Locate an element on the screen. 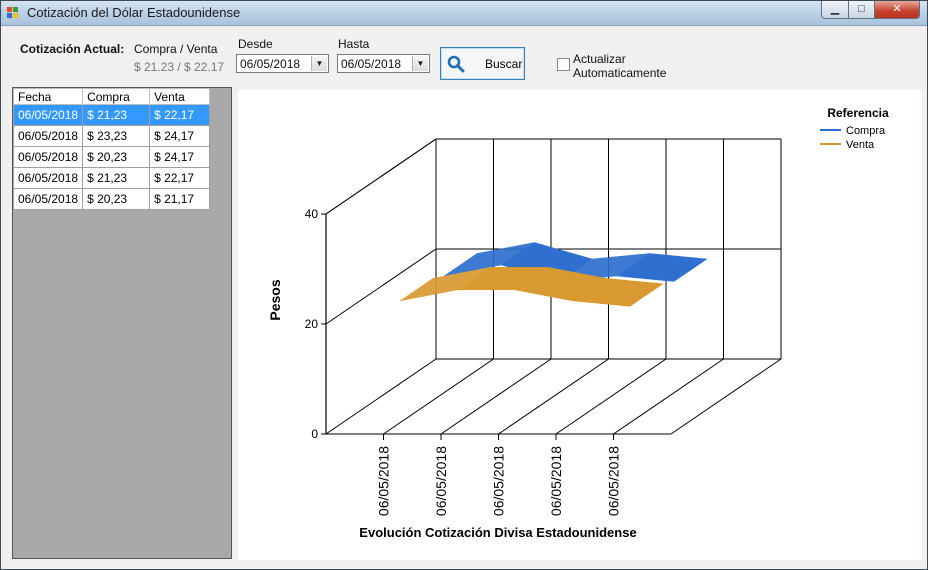 The width and height of the screenshot is (928, 570). top-edge is located at coordinates (381, 176).